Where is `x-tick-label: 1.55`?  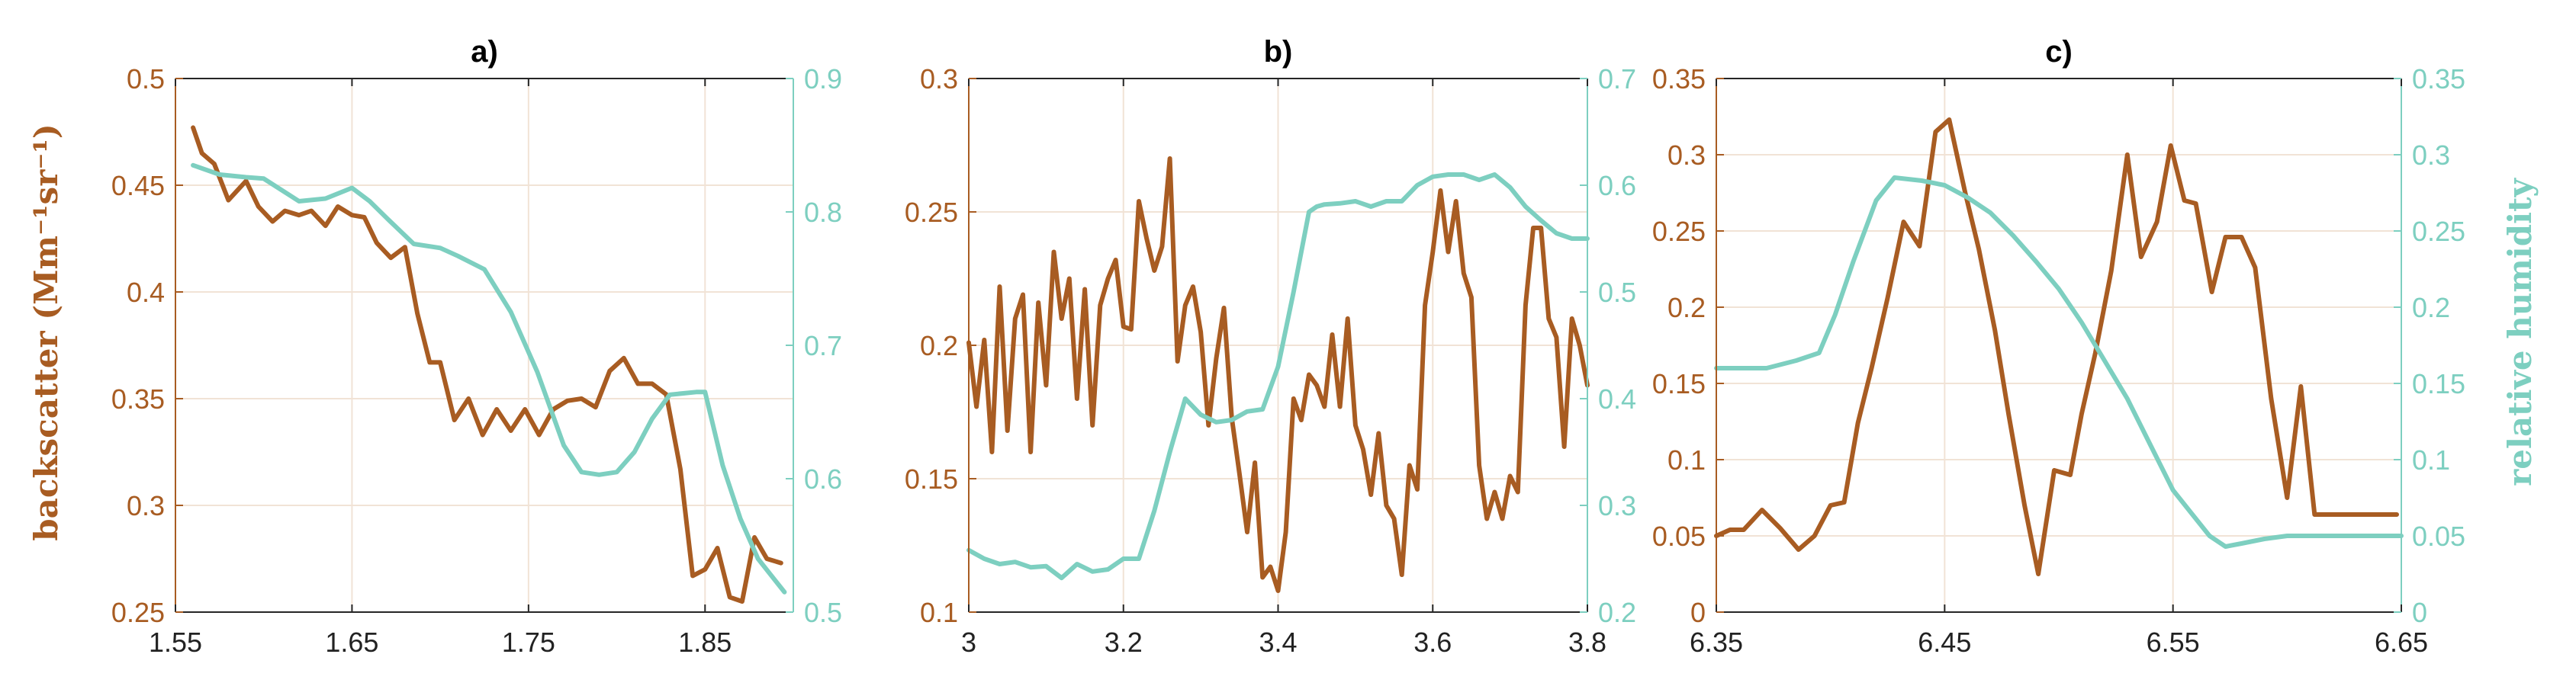
x-tick-label: 1.55 is located at coordinates (175, 642).